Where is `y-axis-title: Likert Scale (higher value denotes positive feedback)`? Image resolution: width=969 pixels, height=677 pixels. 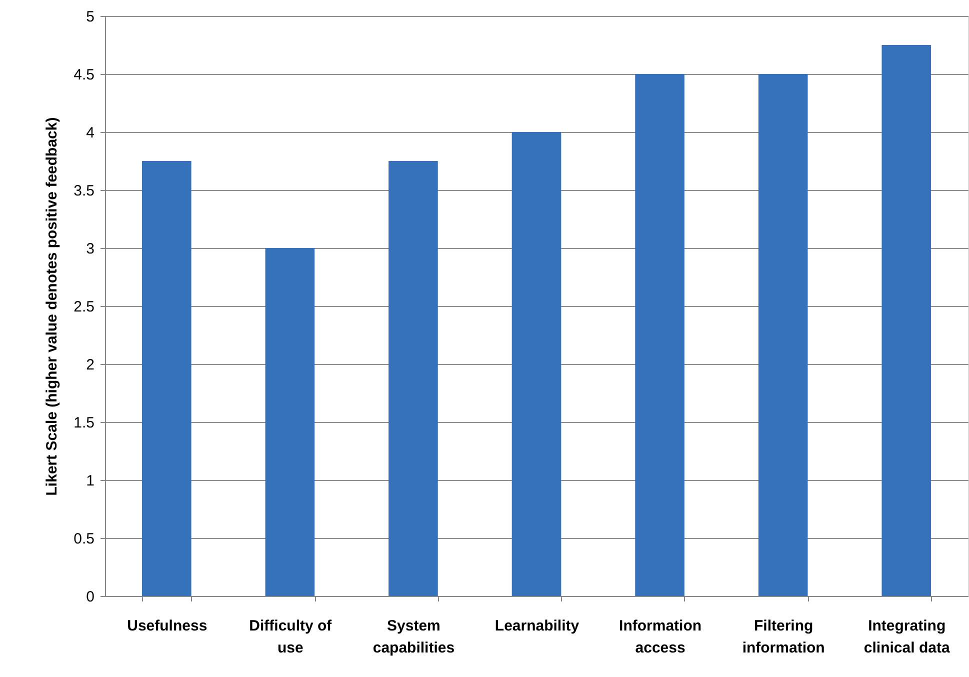 y-axis-title: Likert Scale (higher value denotes positive feedback) is located at coordinates (52, 306).